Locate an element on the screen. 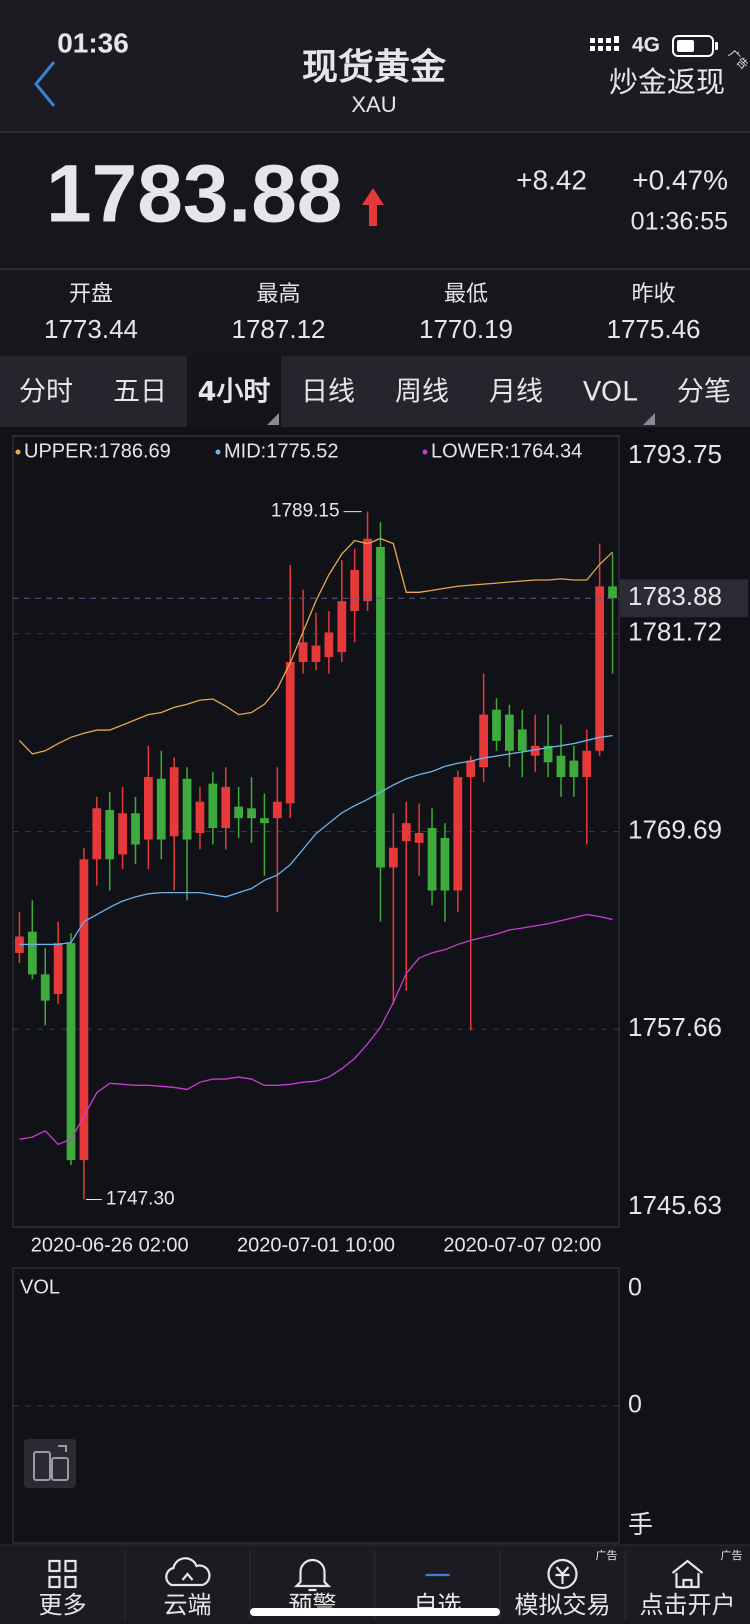  nav-label: 云端 is located at coordinates (188, 1605).